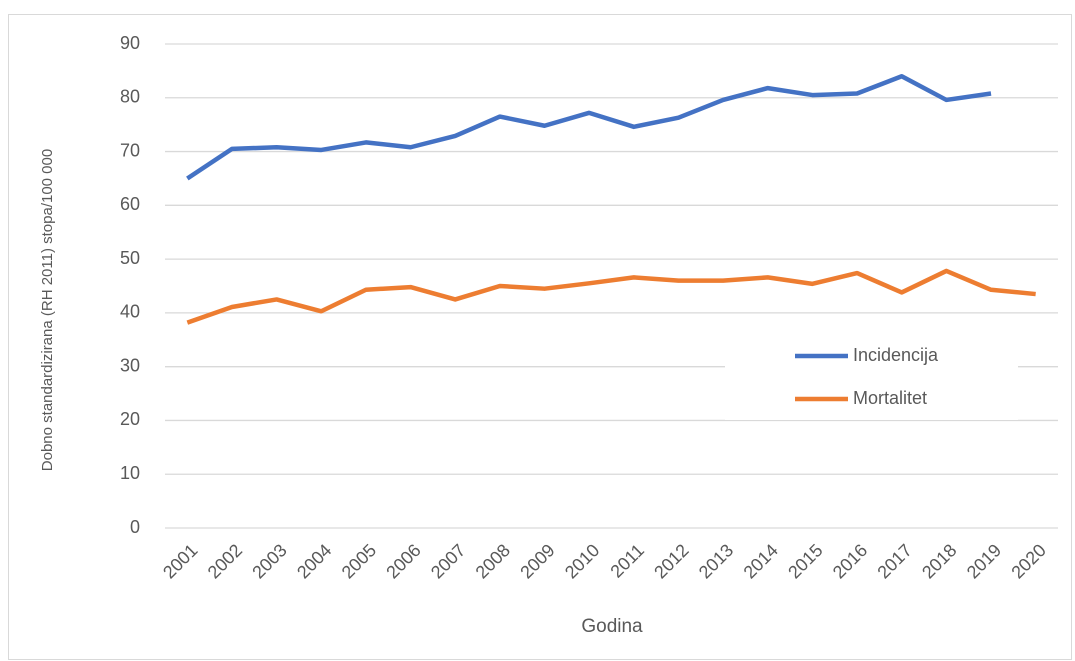 The width and height of the screenshot is (1075, 661). Describe the element at coordinates (130, 419) in the screenshot. I see `y-tick-label: 20` at that location.